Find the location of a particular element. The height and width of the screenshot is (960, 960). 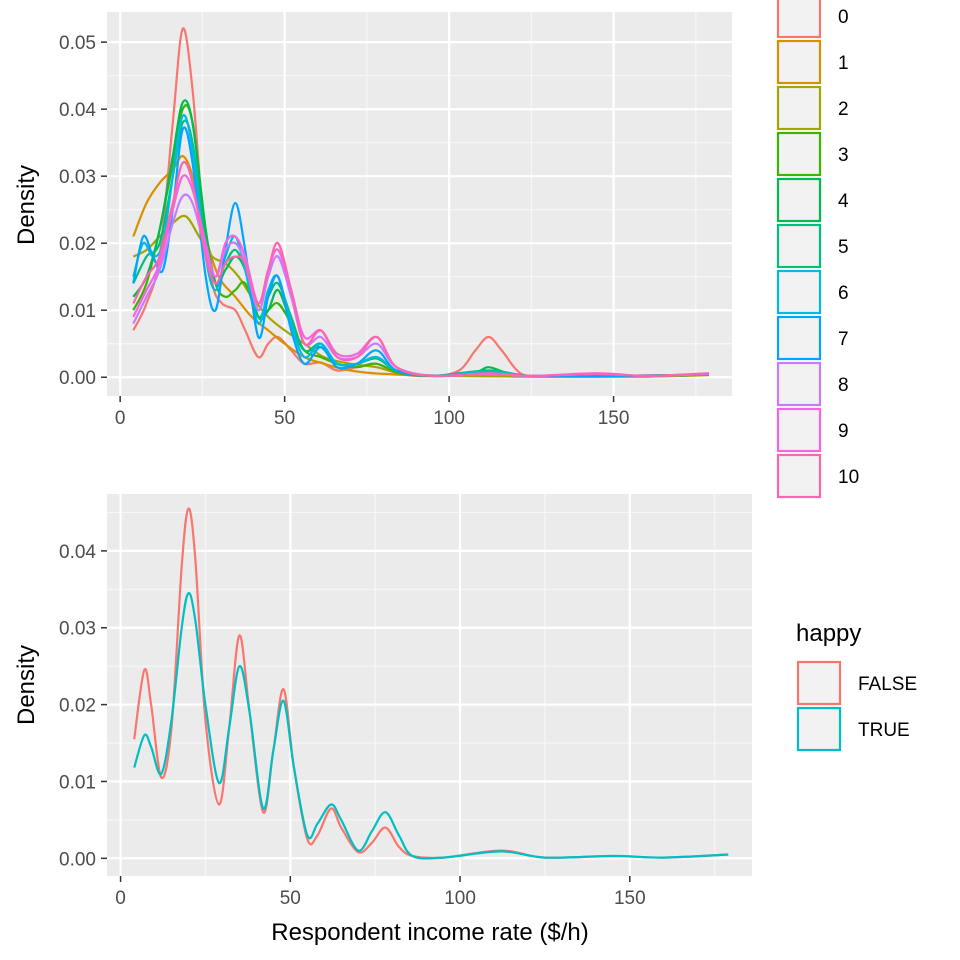

legend-label-6: 6 is located at coordinates (843, 293).